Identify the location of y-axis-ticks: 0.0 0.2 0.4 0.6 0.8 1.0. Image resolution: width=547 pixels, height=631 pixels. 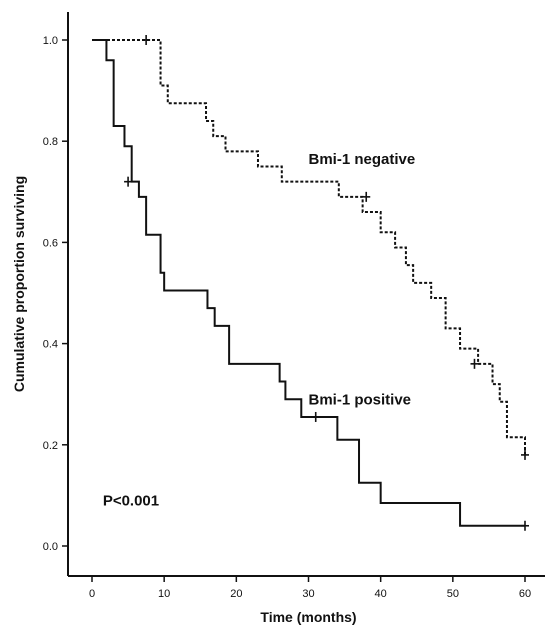
(55, 294).